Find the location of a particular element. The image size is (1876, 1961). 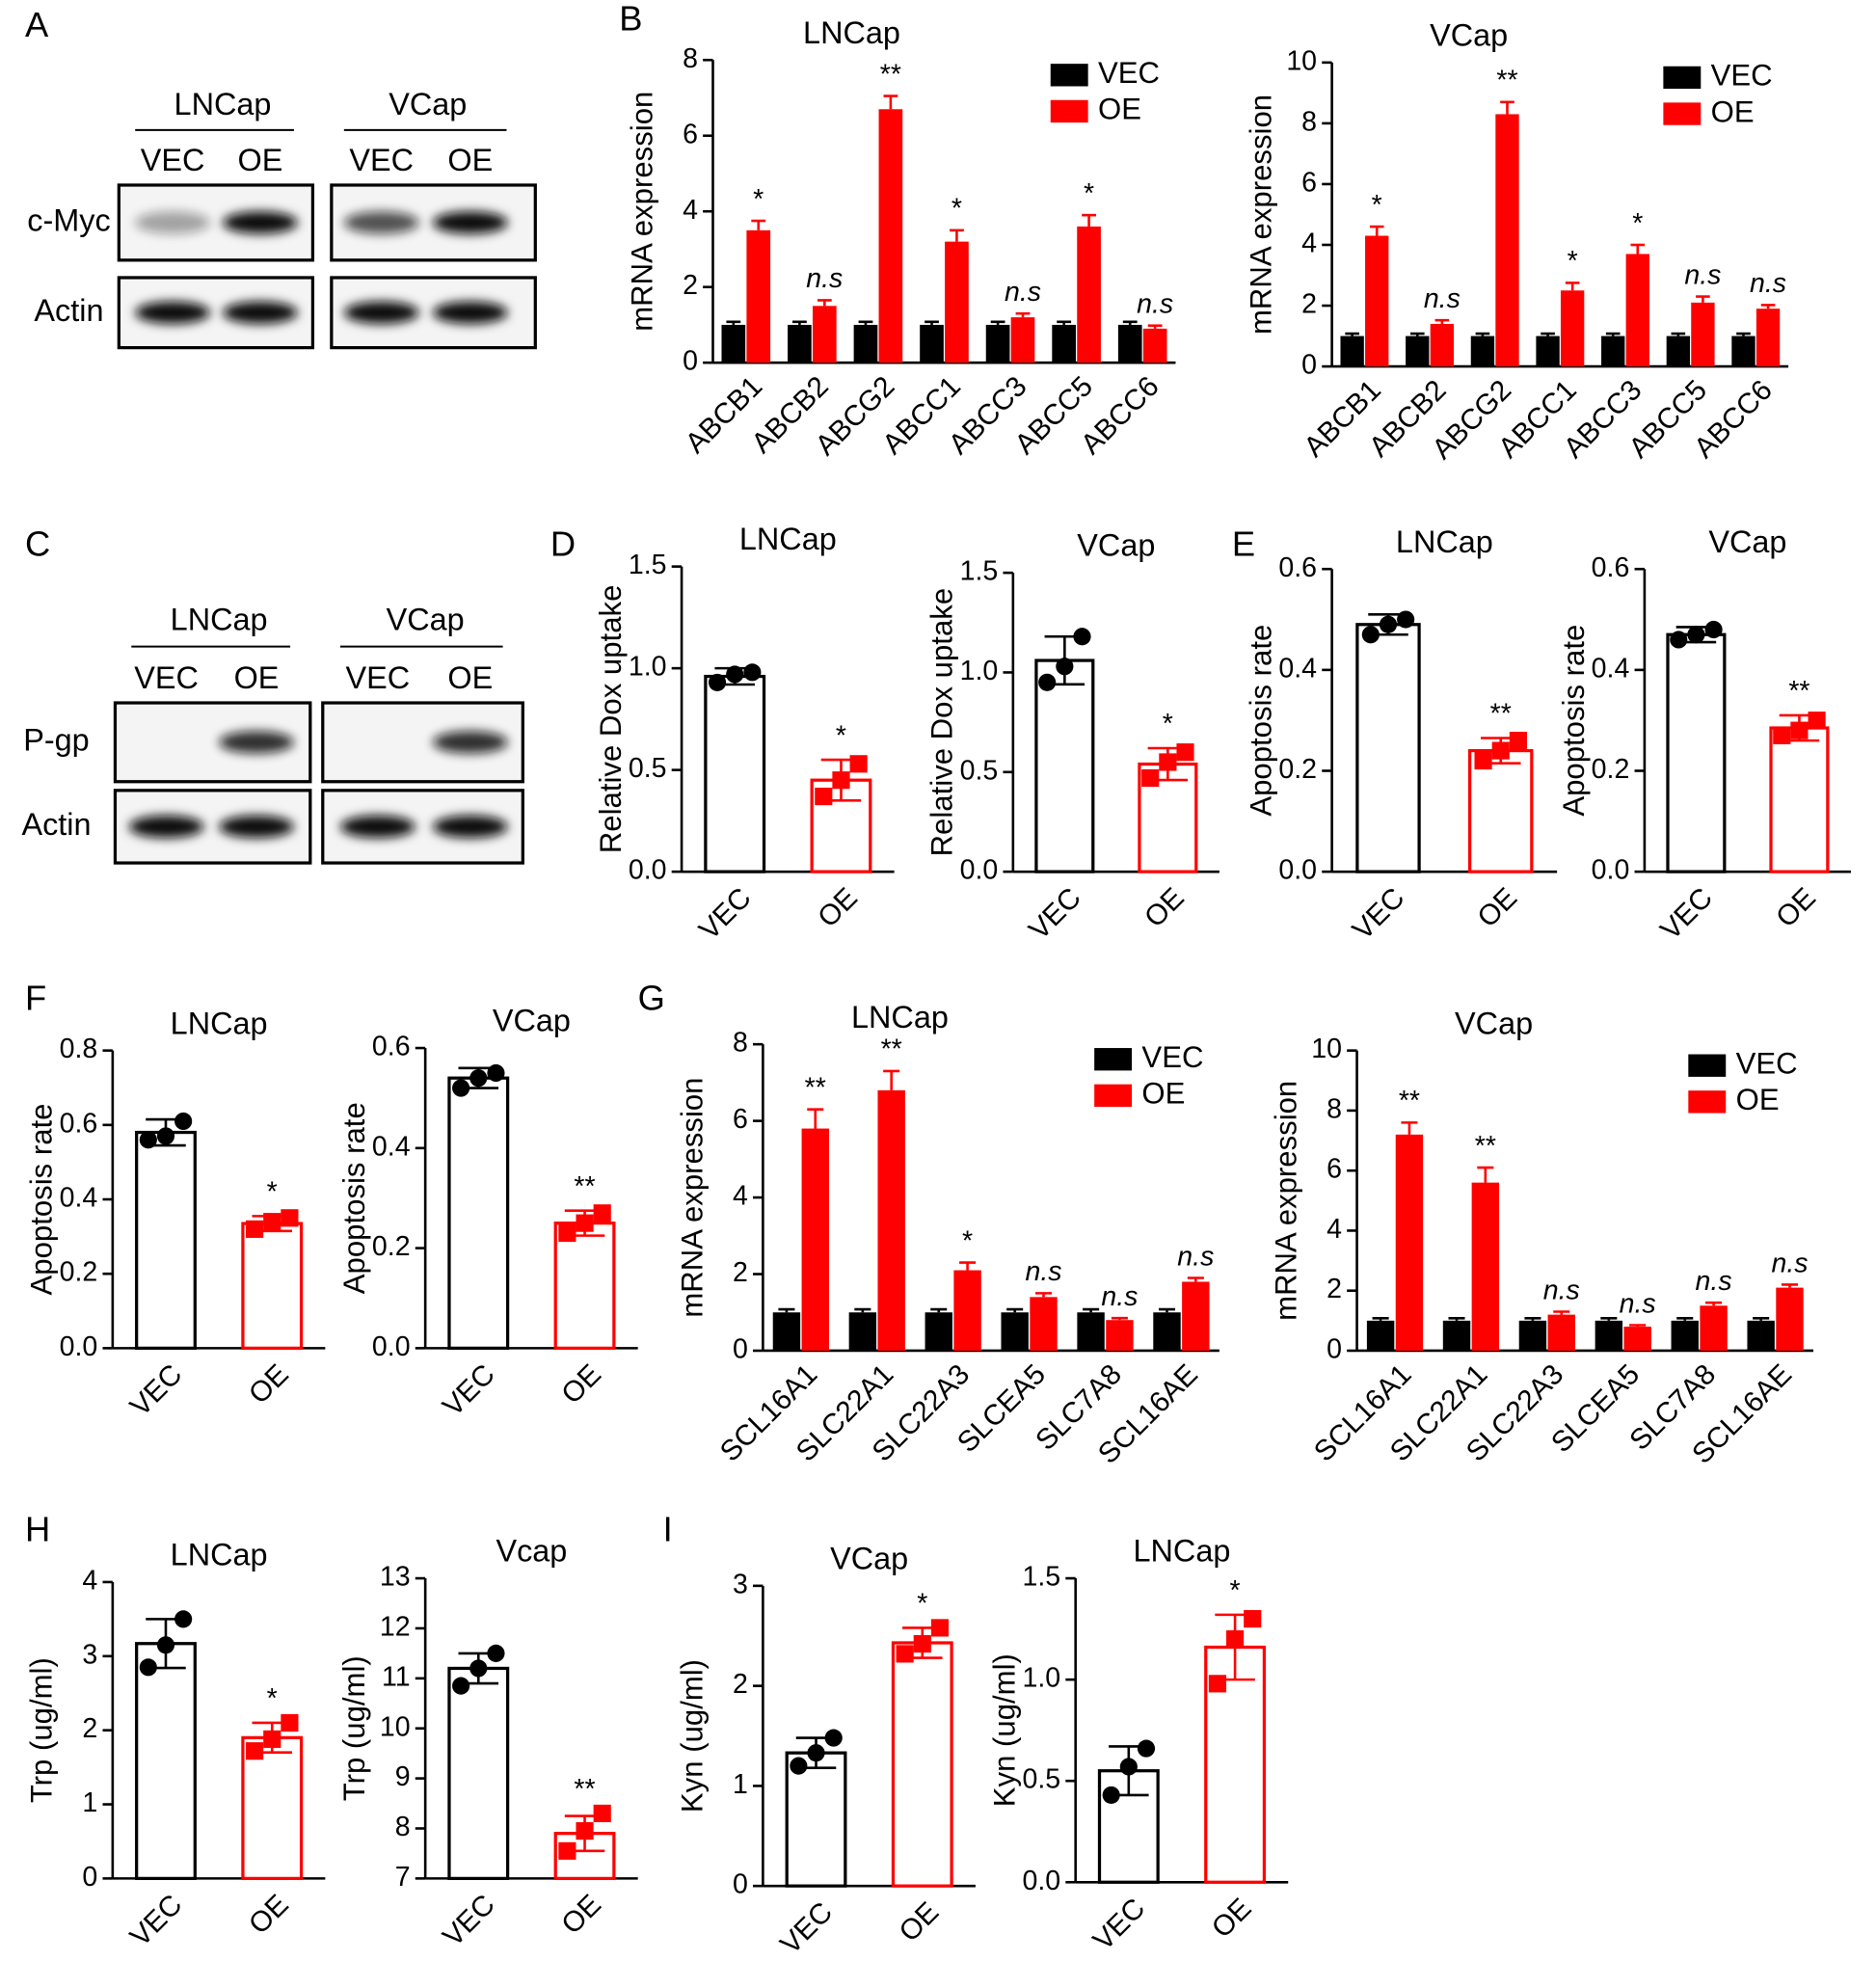

y-tick-label: 1.5 is located at coordinates (979, 572).